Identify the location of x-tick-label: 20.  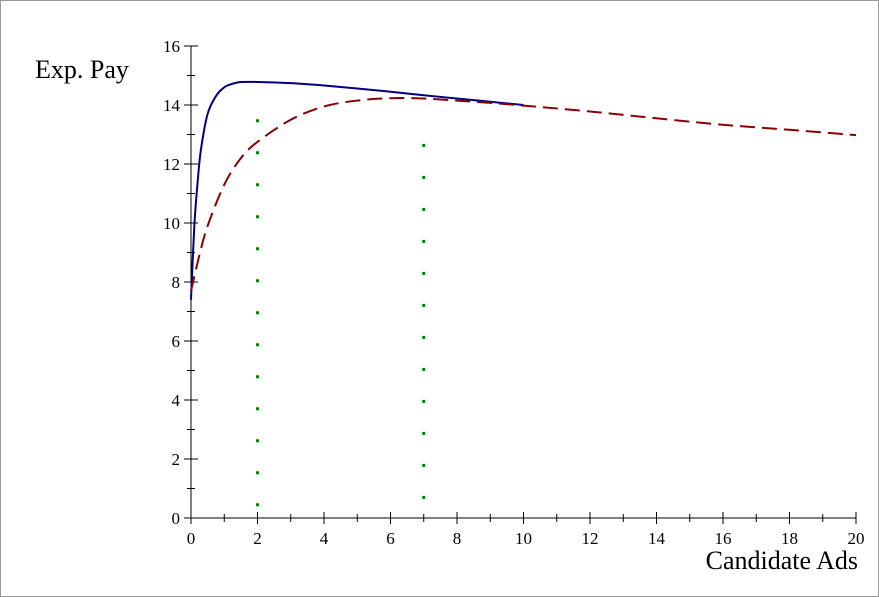
(856, 538).